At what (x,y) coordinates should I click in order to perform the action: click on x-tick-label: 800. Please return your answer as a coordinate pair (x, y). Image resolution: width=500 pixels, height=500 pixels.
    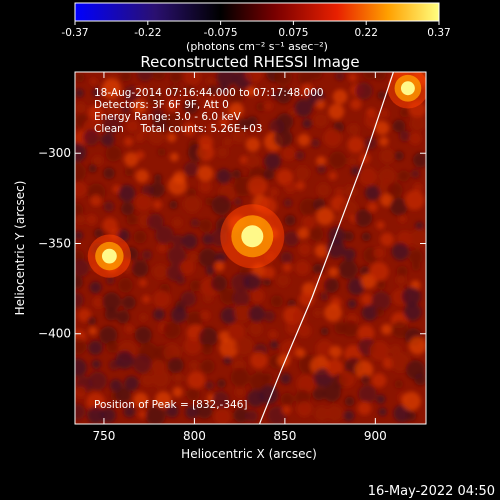
    Looking at the image, I should click on (194, 436).